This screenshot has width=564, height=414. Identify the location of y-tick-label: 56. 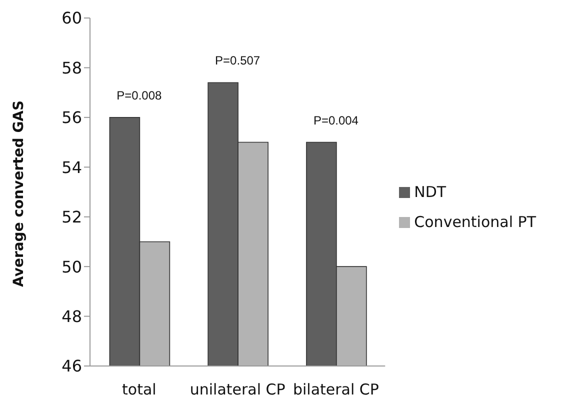
(72, 118).